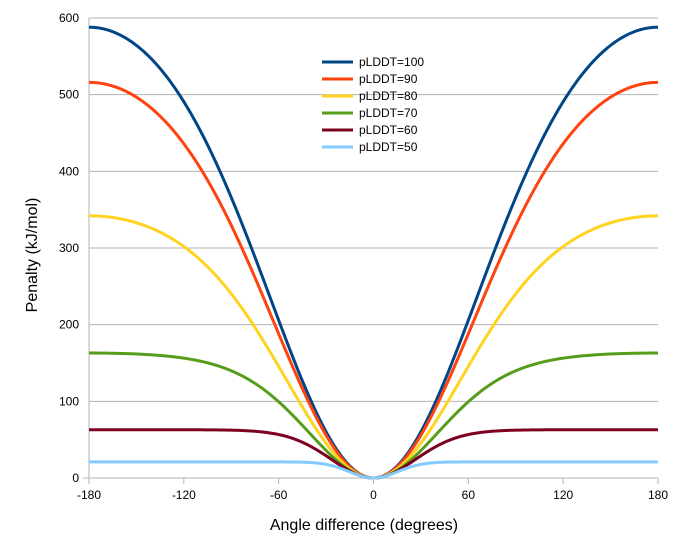  What do you see at coordinates (32, 255) in the screenshot?
I see `y-axis-title: Penalty (kJ/mol)` at bounding box center [32, 255].